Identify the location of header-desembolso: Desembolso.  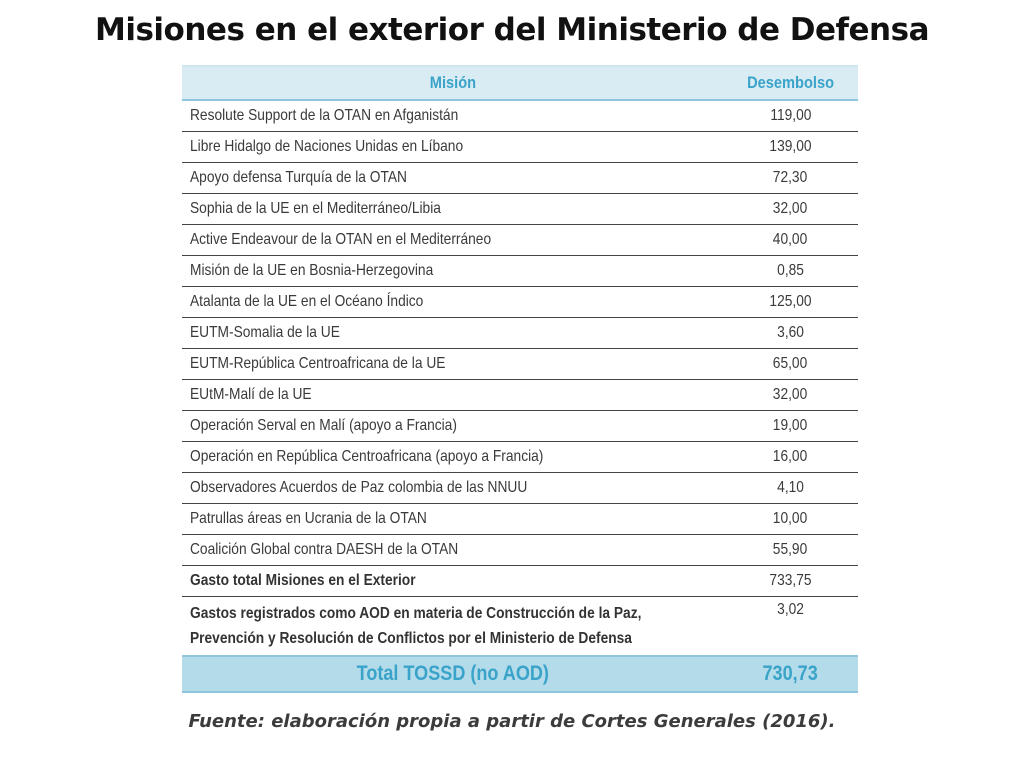
(790, 83).